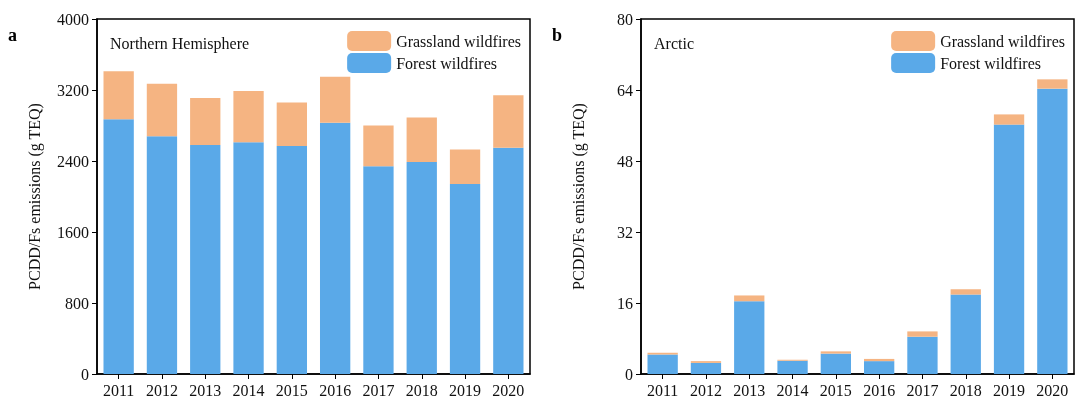  I want to click on y-tick-label: 3200, so click(73, 90).